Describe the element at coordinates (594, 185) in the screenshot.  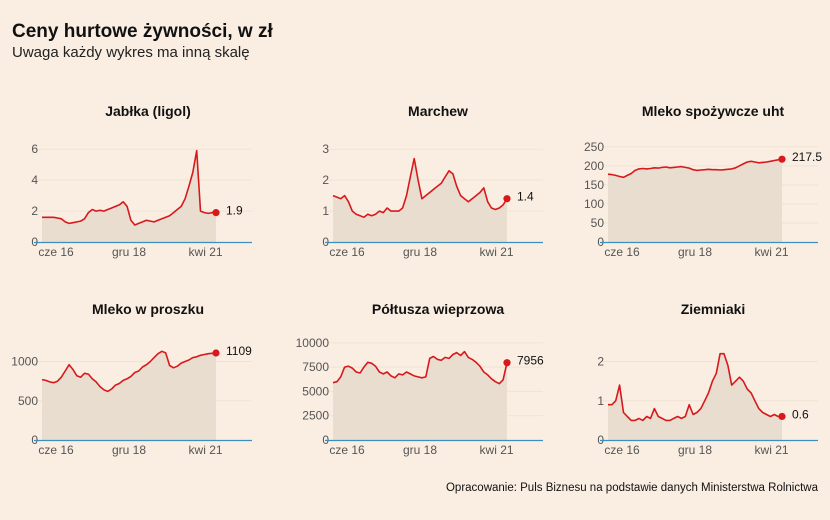
I see `y-tick-label: 150` at that location.